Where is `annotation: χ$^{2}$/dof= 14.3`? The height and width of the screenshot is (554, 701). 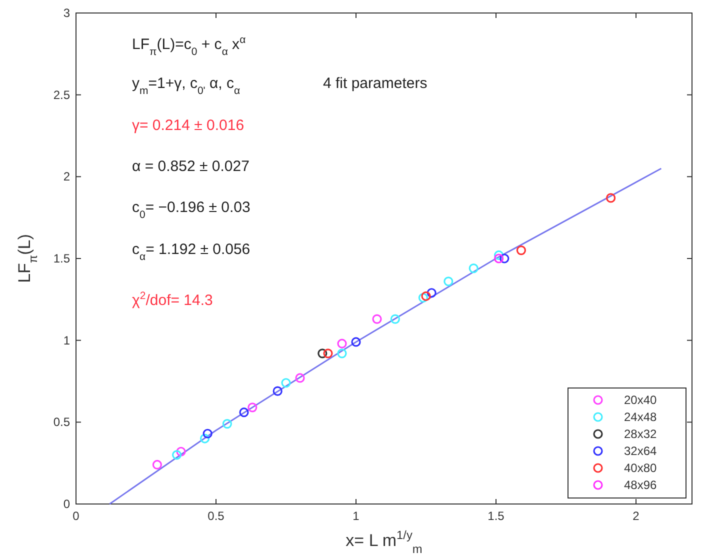
annotation: χ$^{2}$/dof= 14.3 is located at coordinates (172, 299).